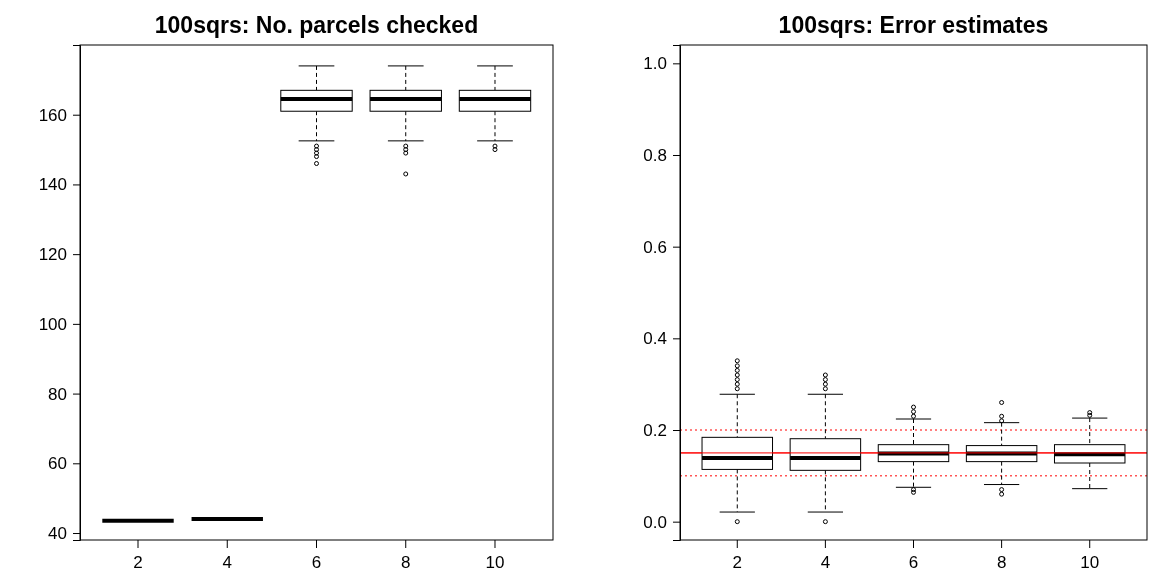  Describe the element at coordinates (655, 247) in the screenshot. I see `y-tick-label: 0.6` at that location.